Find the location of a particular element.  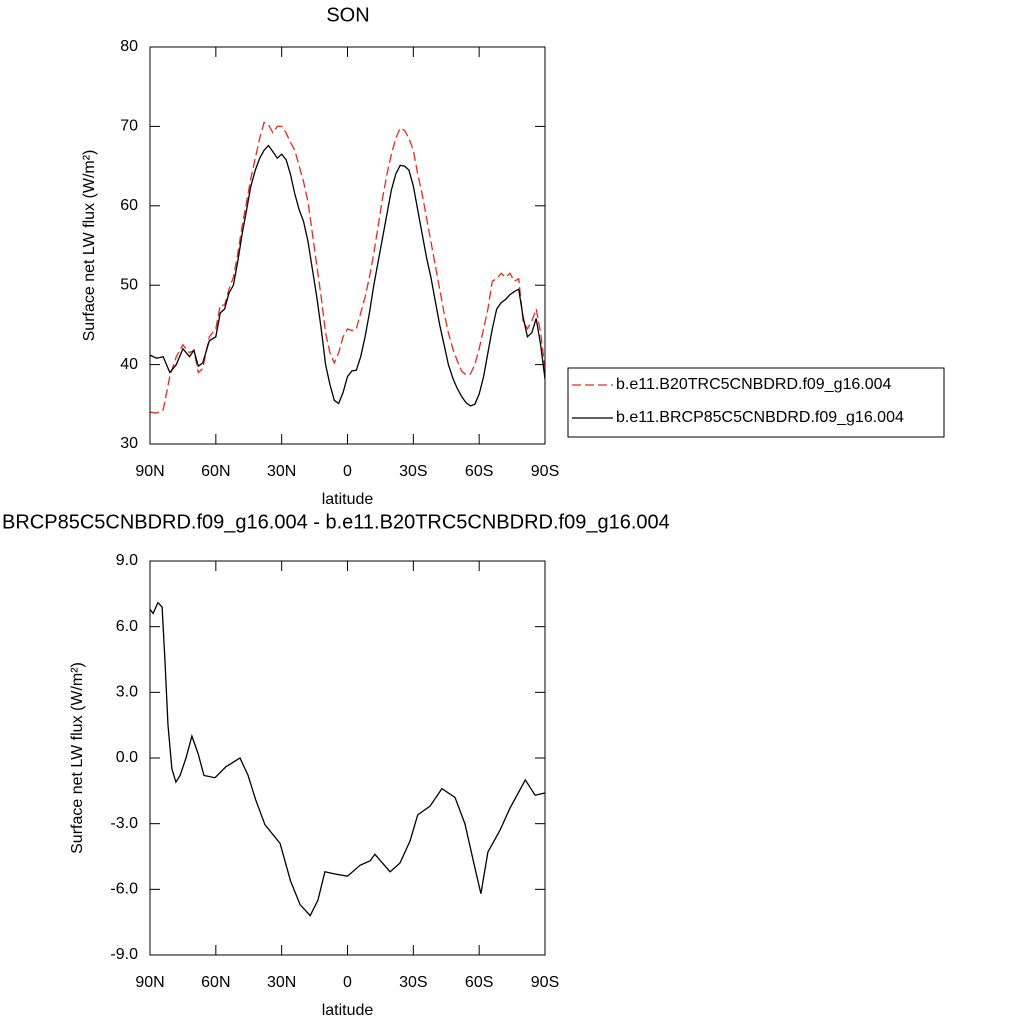

y-tick-label: 70 is located at coordinates (129, 126).